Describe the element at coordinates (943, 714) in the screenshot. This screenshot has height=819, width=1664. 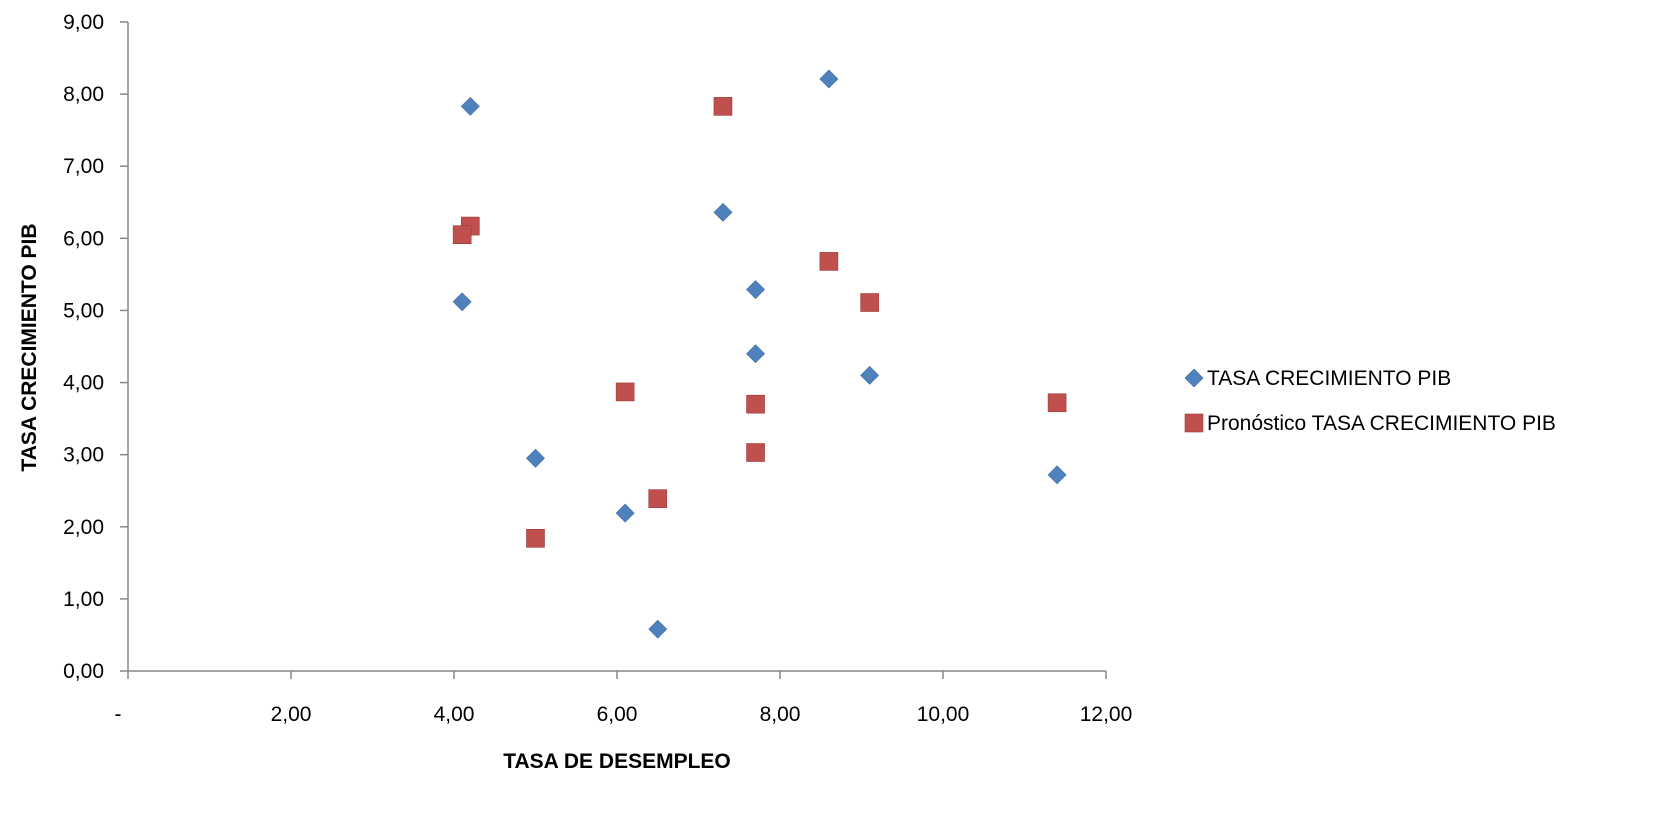
I see `x-tick-label: 10,00` at that location.